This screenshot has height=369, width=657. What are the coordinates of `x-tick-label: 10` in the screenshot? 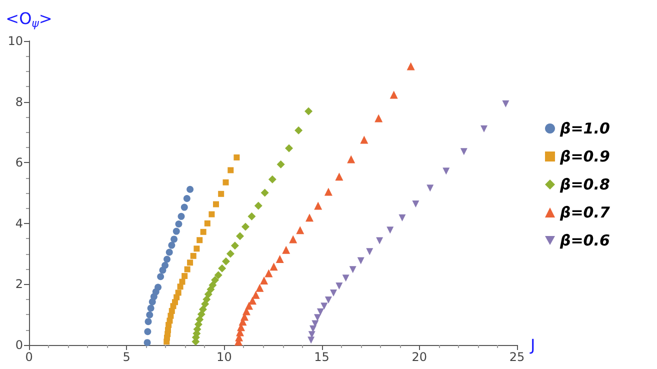 It's located at (224, 357).